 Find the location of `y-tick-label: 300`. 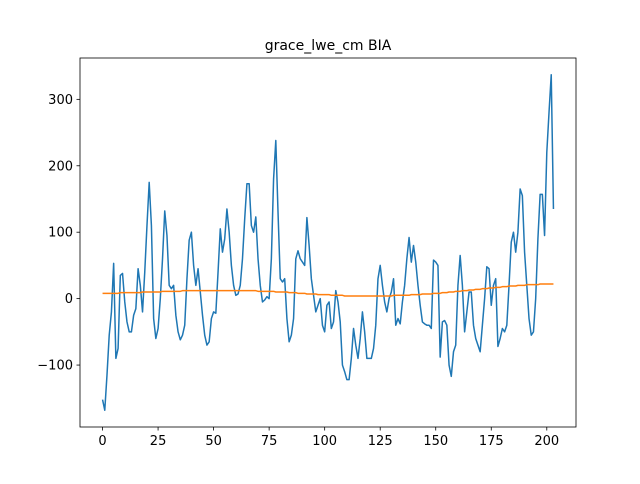

y-tick-label: 300 is located at coordinates (60, 100).